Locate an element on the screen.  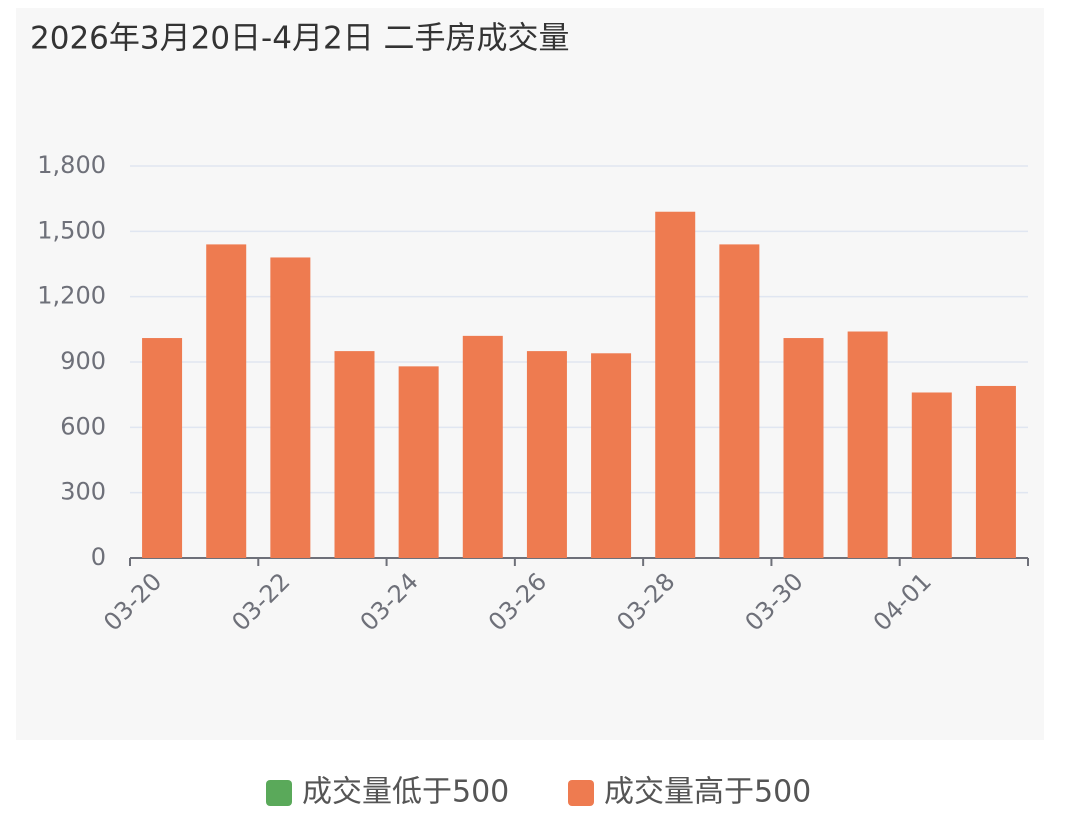
y-tick-label: 1,200 is located at coordinates (71, 296).